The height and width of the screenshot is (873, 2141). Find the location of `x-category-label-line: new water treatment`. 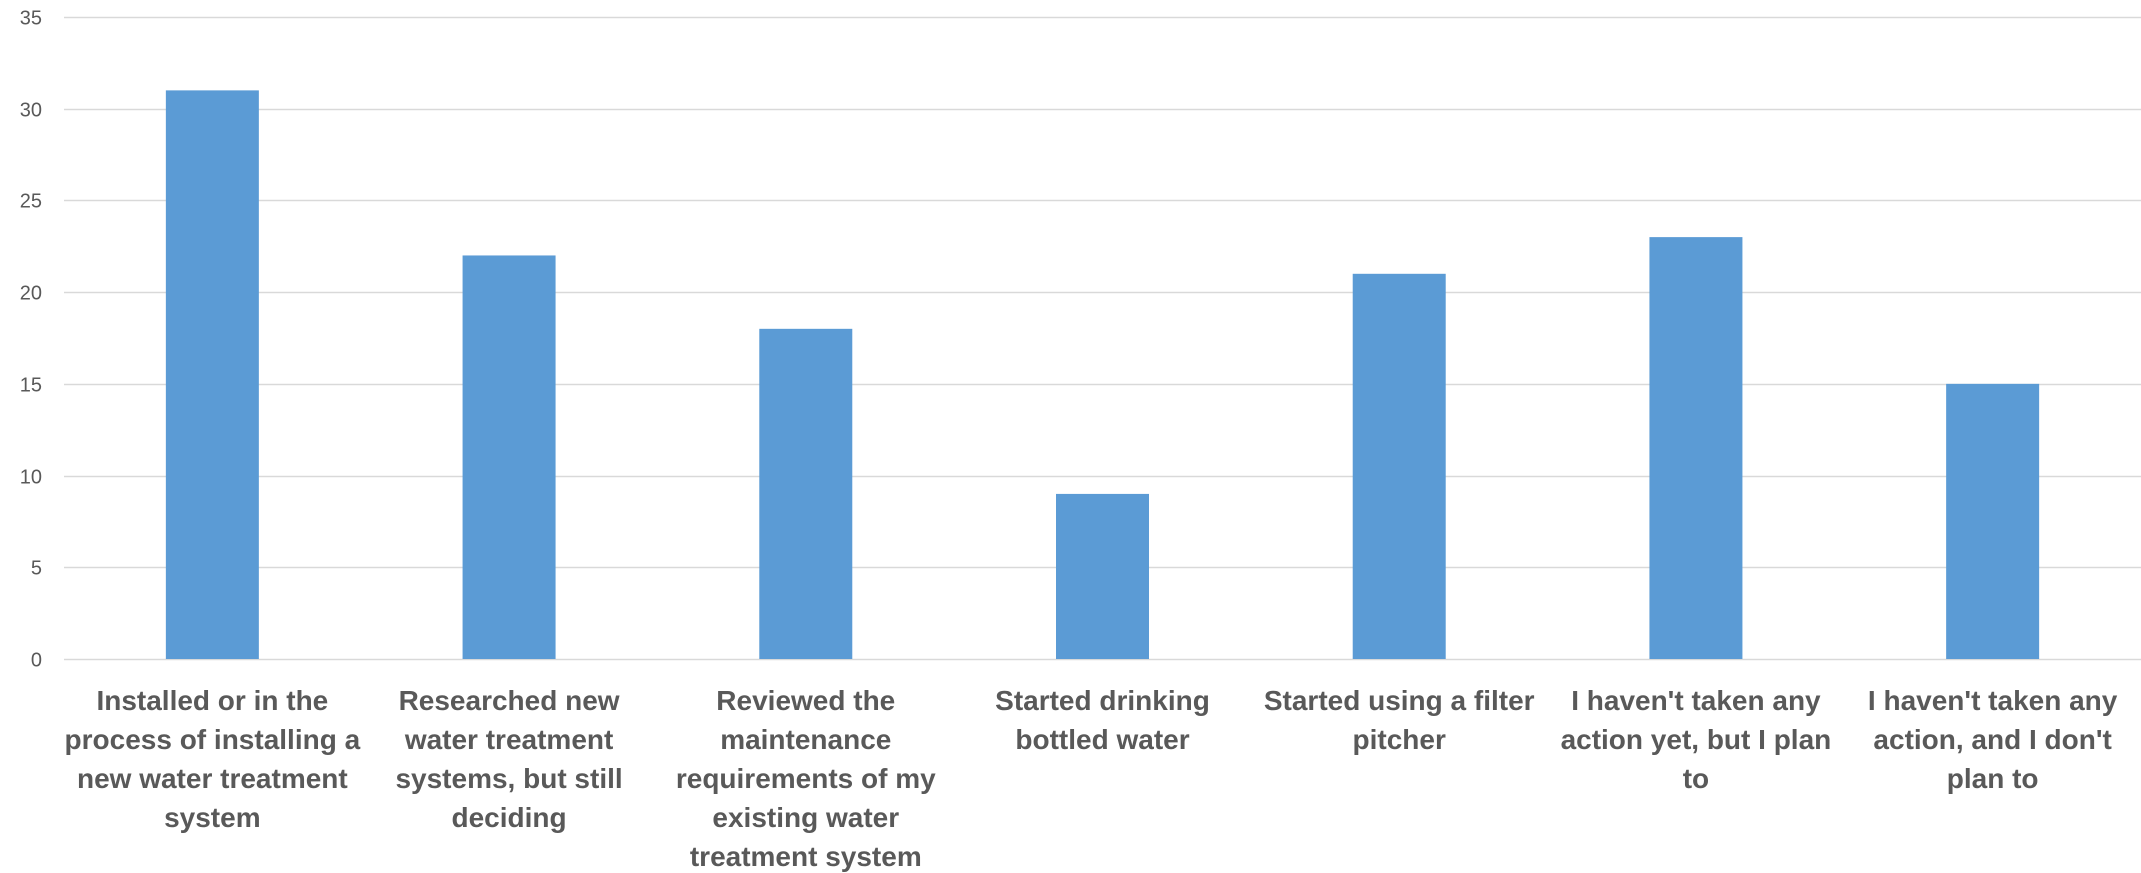

x-category-label-line: new water treatment is located at coordinates (212, 778).